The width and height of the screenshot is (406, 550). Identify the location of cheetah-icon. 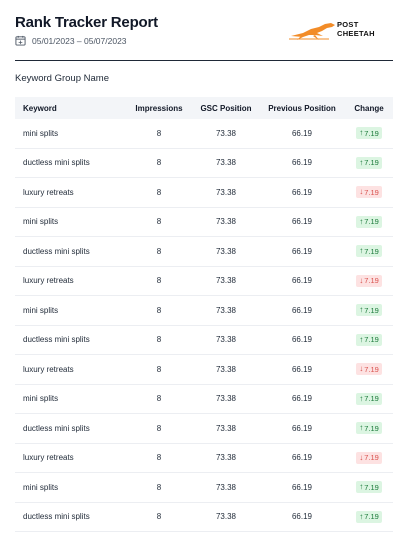
(312, 31).